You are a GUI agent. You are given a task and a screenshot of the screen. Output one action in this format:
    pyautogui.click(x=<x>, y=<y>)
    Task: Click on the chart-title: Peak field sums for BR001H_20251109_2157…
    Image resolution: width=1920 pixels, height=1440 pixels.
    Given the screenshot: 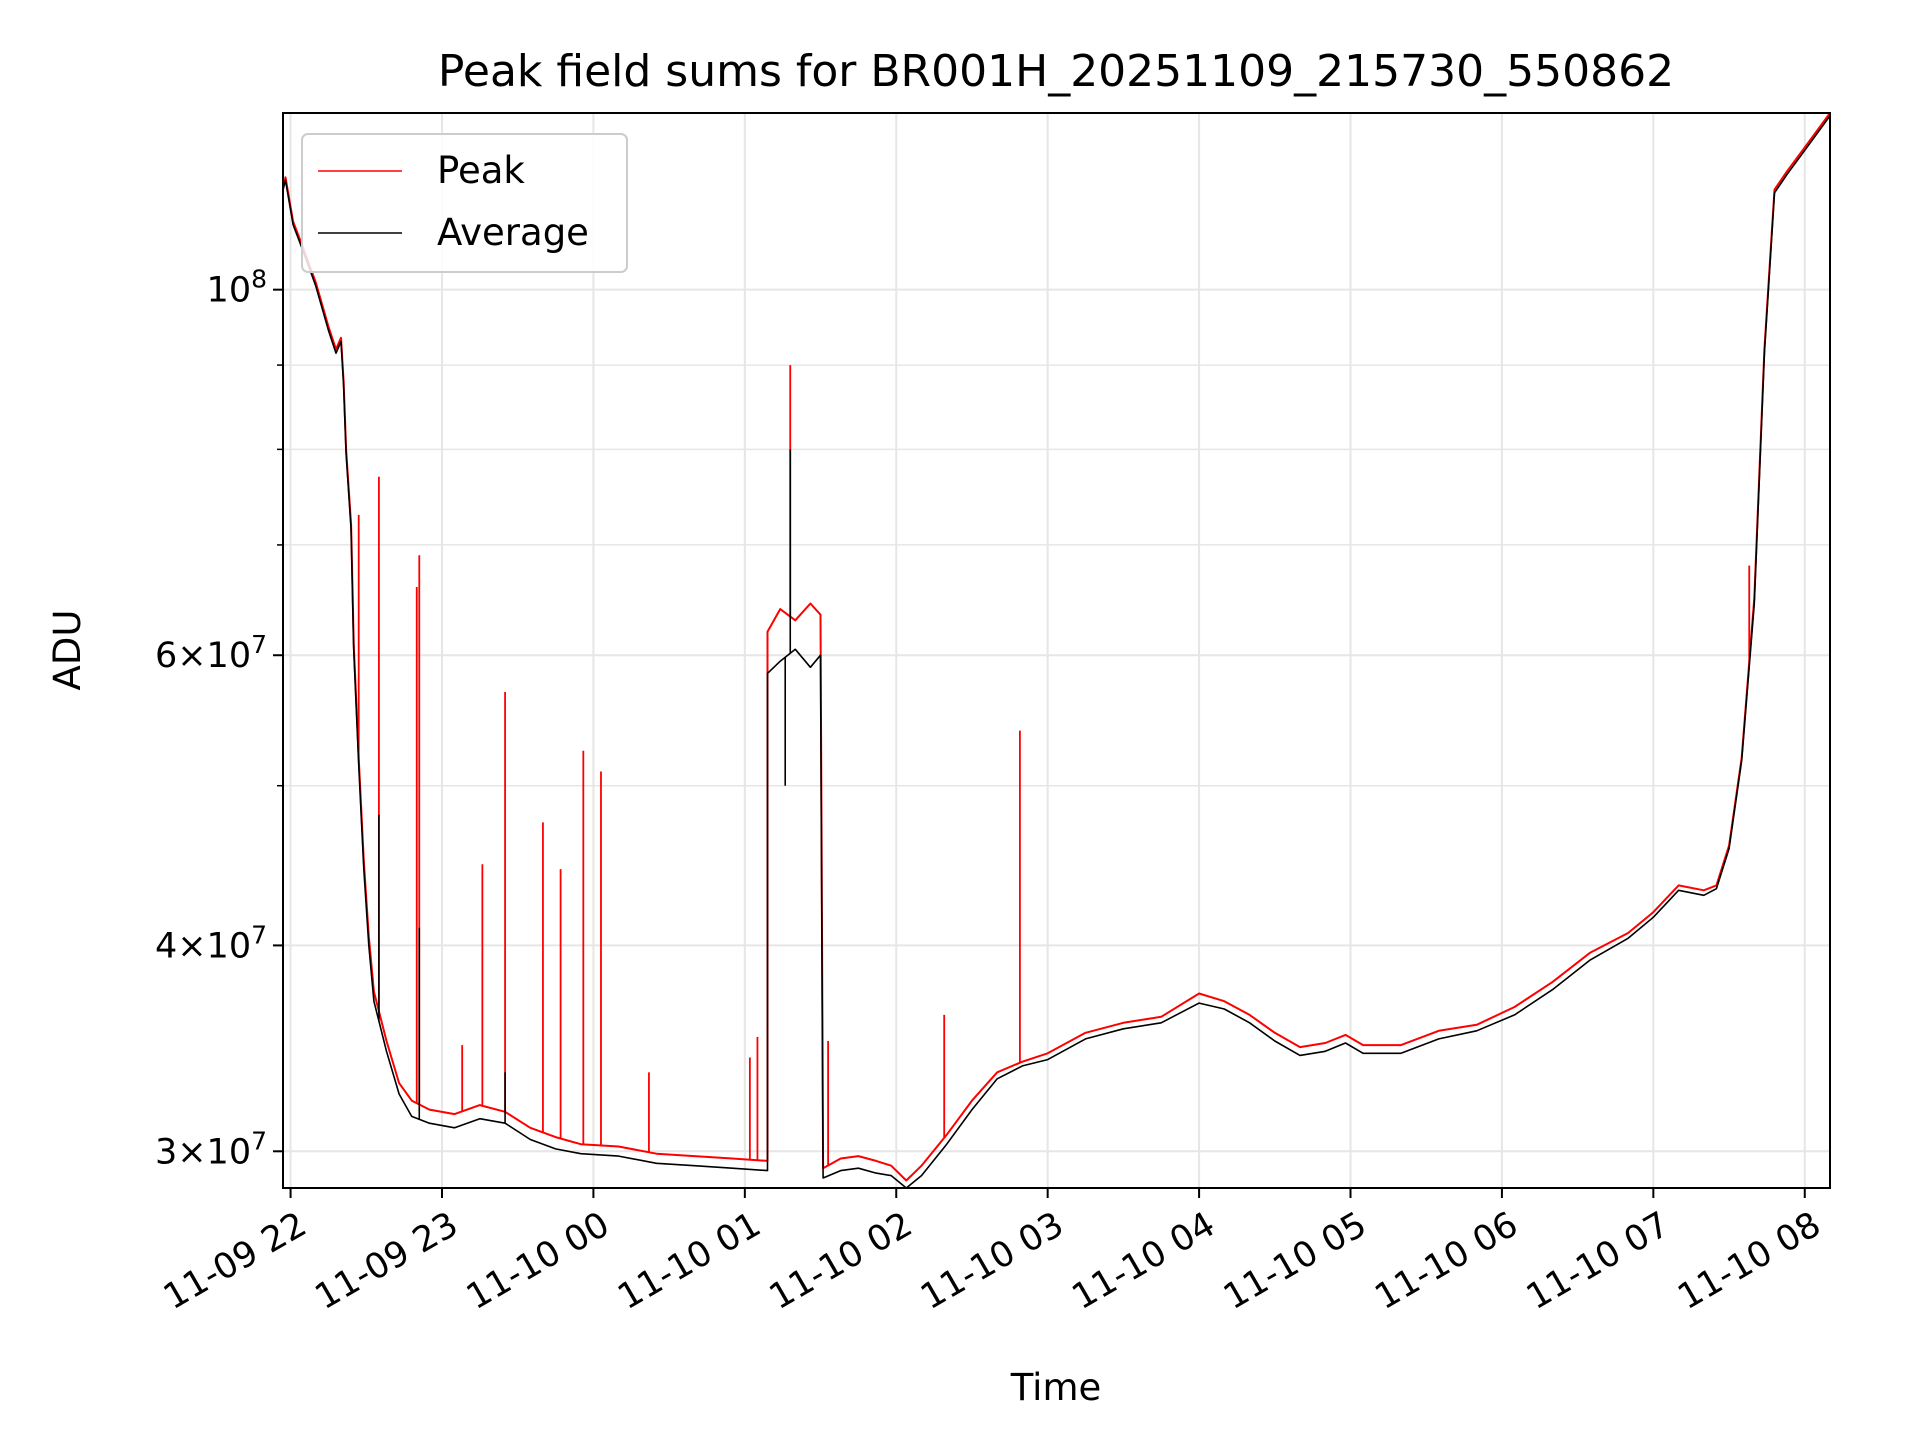 What is the action you would take?
    pyautogui.click(x=1056, y=71)
    